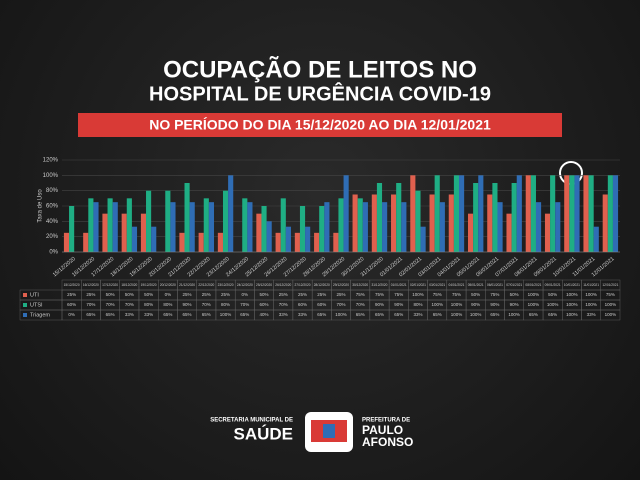 This screenshot has height=480, width=640. What do you see at coordinates (456, 285) in the screenshot?
I see `table-header: 04/01/2021` at bounding box center [456, 285].